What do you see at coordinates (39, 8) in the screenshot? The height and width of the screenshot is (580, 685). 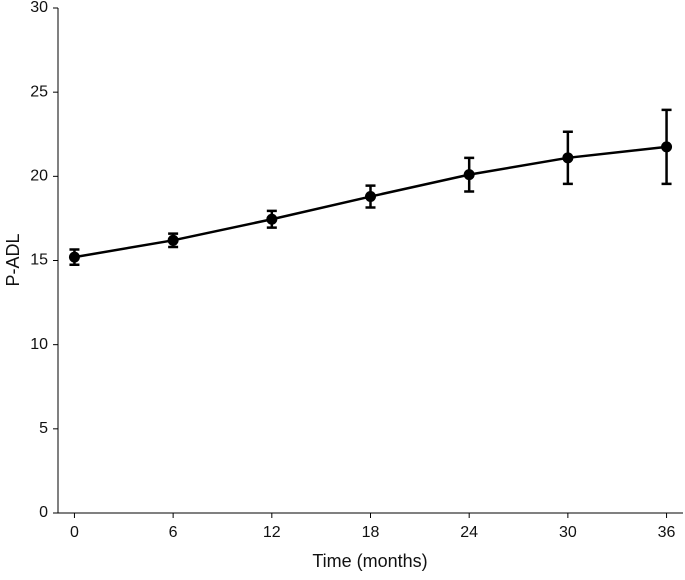 I see `y-tick-label: 30` at bounding box center [39, 8].